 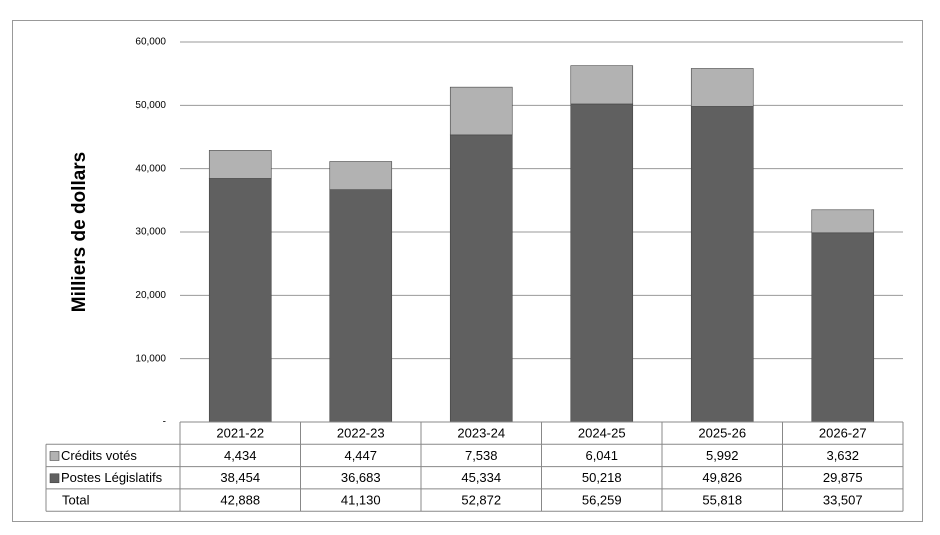 What do you see at coordinates (602, 477) in the screenshot?
I see `table-value: 50,218` at bounding box center [602, 477].